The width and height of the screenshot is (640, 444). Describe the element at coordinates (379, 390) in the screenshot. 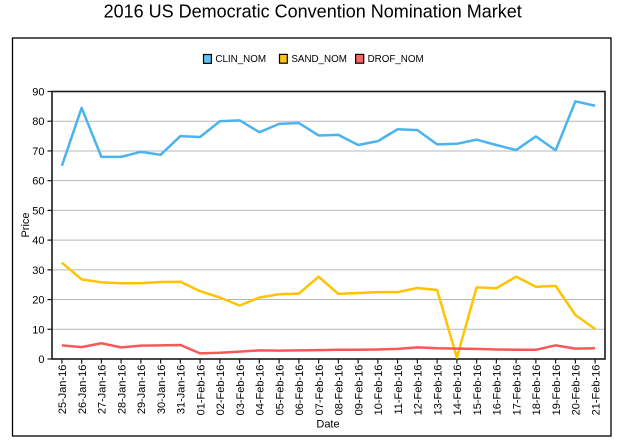

I see `svg-text: 10-Feb-16` at that location.